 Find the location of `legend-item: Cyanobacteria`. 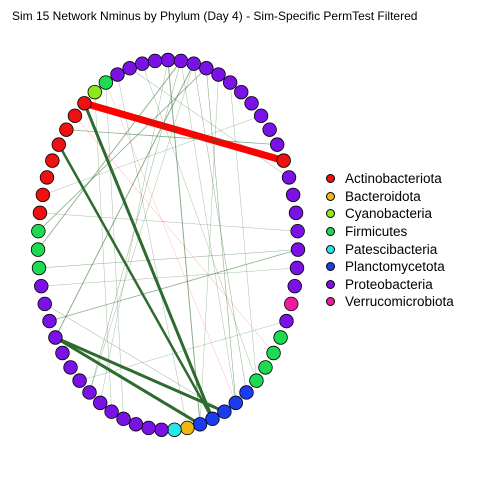

legend-item: Cyanobacteria is located at coordinates (390, 214).